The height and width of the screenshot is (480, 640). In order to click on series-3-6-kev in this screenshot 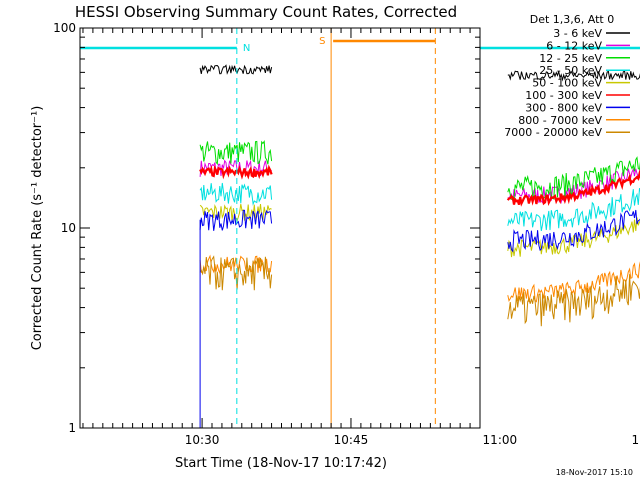, I will do `click(419, 73)`.